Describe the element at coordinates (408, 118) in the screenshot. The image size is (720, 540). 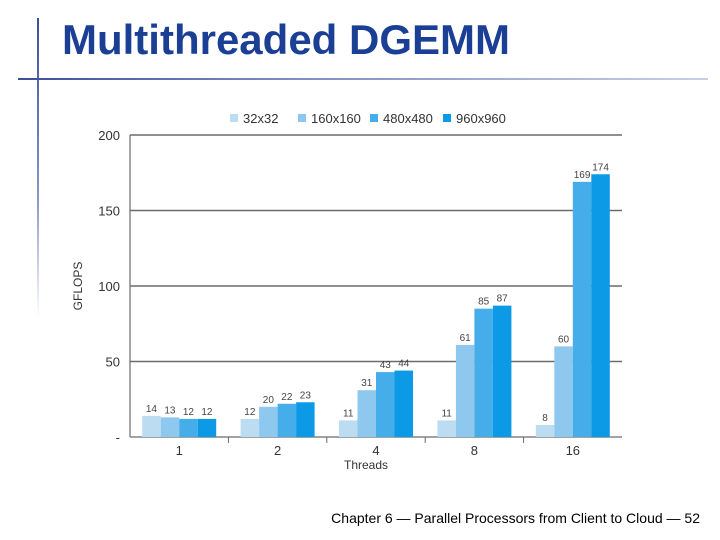
I see `legend-label: 480x480` at that location.